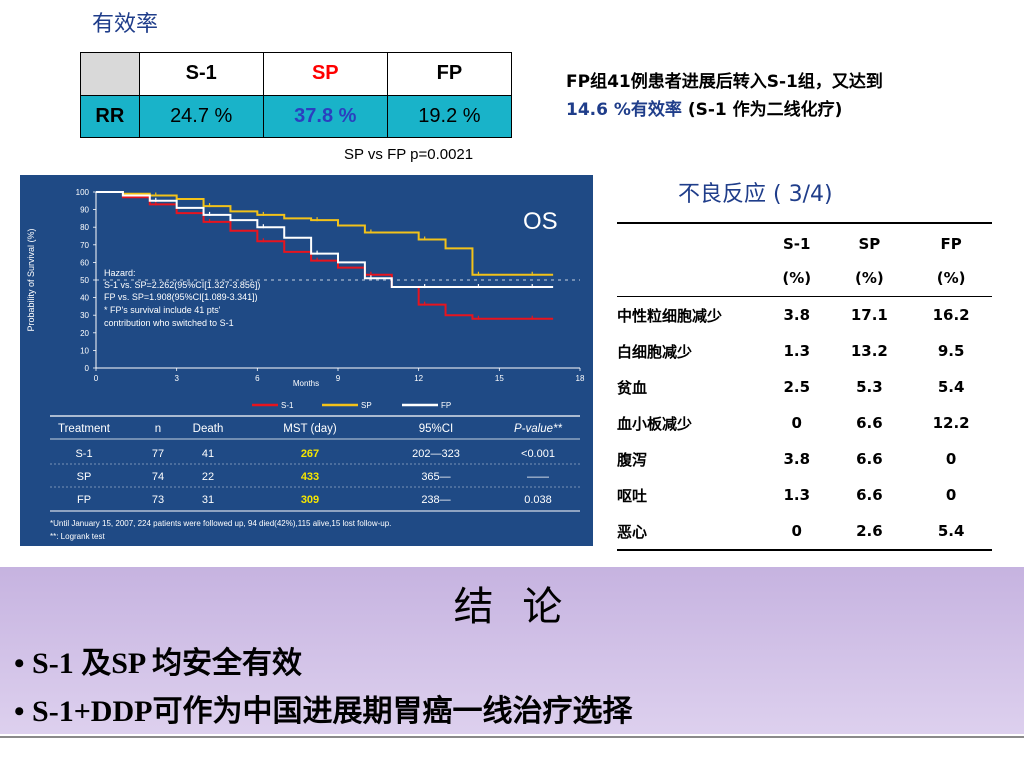 The height and width of the screenshot is (768, 1024). Describe the element at coordinates (158, 477) in the screenshot. I see `row-sp-n: 74` at that location.